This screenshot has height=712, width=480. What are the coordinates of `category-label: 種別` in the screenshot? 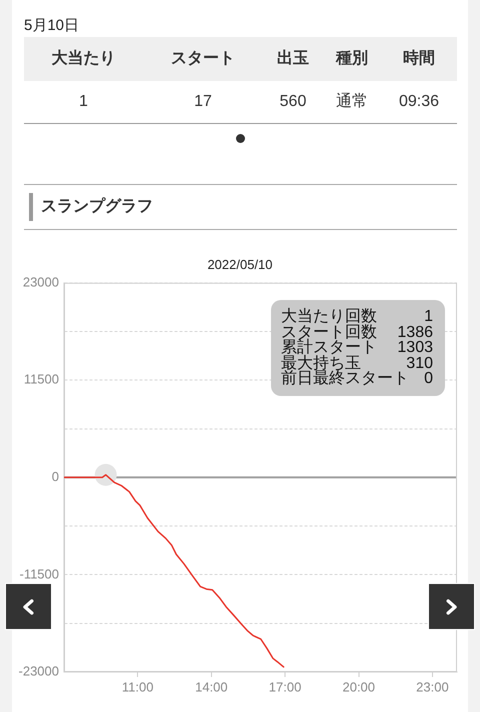 It's located at (352, 58).